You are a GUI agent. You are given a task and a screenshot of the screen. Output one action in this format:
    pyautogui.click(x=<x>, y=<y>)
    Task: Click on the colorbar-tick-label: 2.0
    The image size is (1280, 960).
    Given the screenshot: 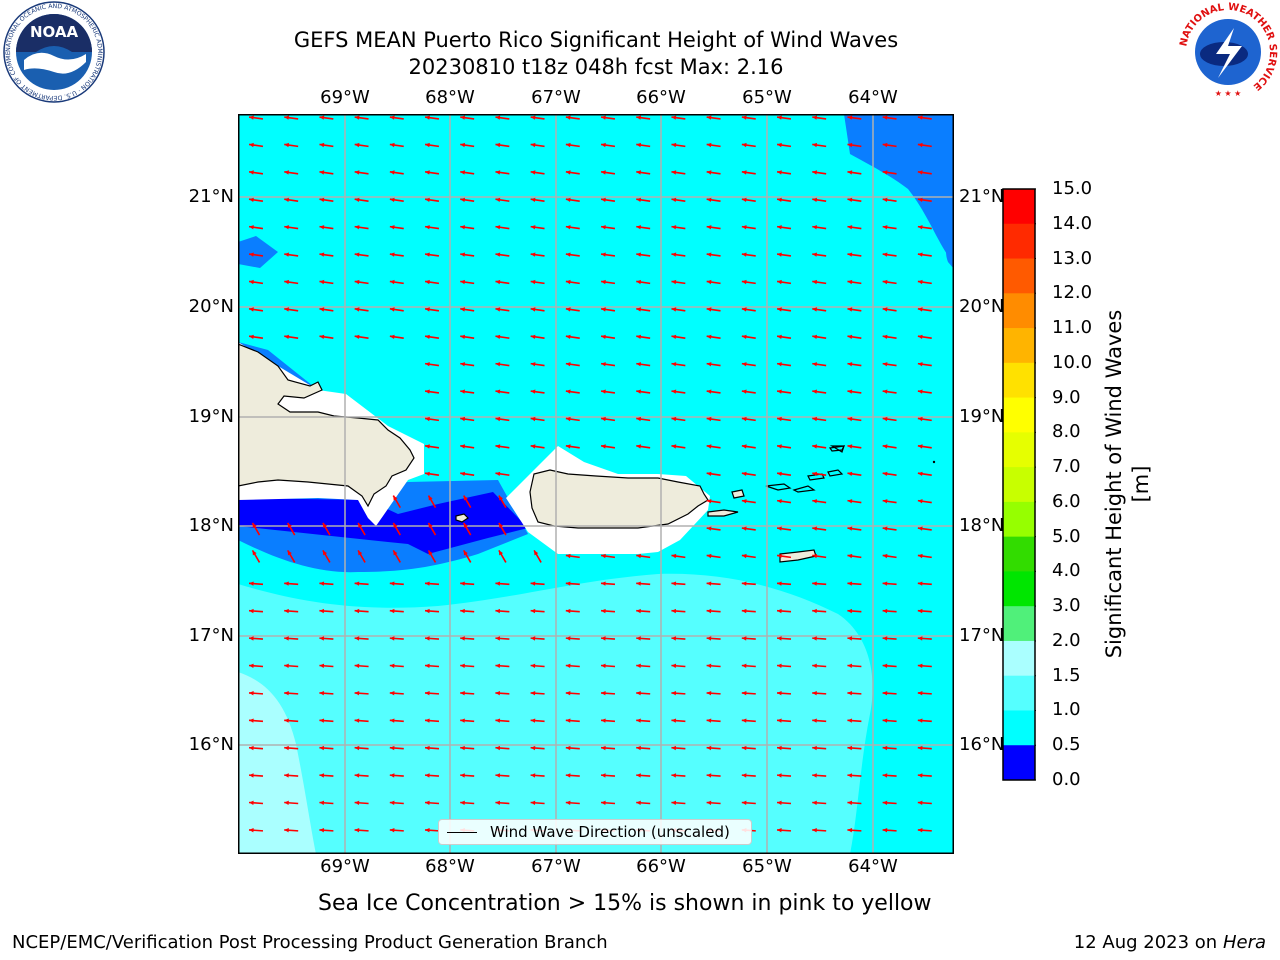 What is the action you would take?
    pyautogui.click(x=1066, y=640)
    